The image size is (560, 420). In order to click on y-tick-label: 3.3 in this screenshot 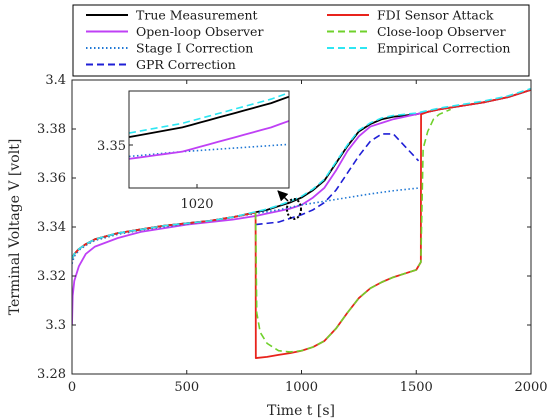, I will do `click(55, 325)`.